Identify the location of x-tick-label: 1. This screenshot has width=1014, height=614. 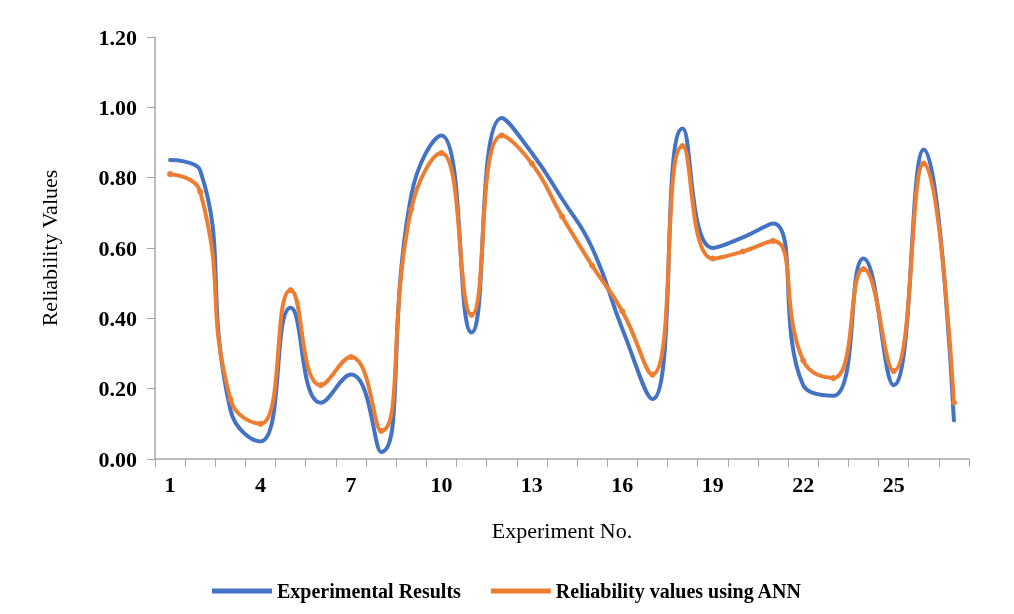
(170, 484).